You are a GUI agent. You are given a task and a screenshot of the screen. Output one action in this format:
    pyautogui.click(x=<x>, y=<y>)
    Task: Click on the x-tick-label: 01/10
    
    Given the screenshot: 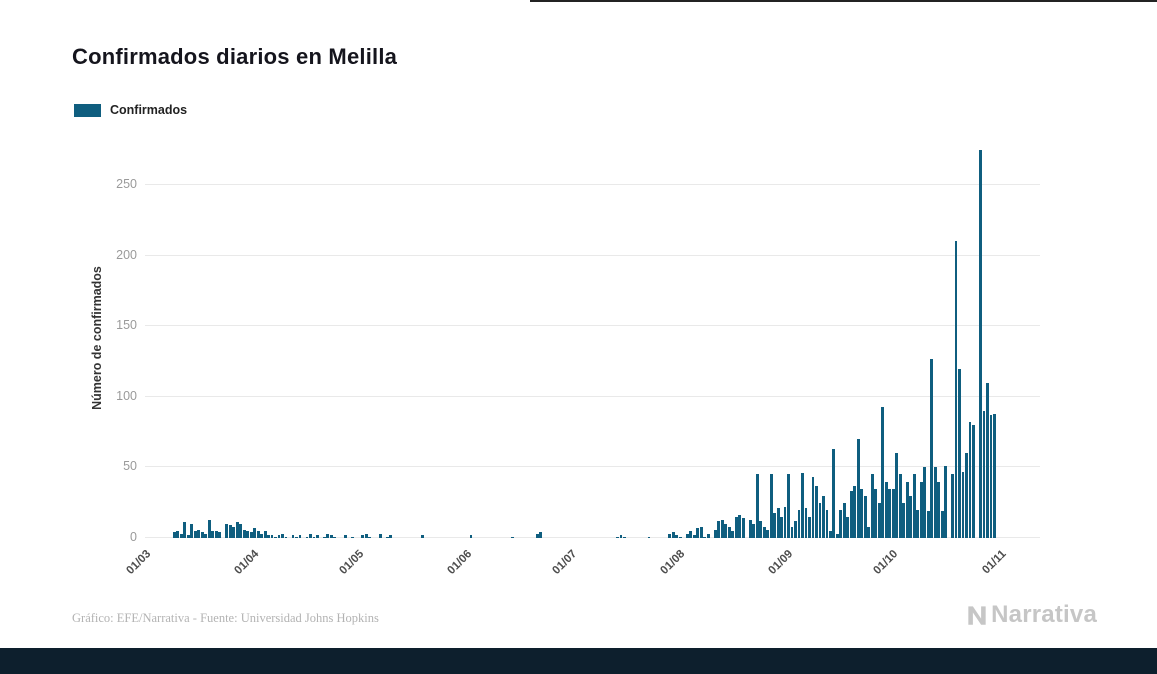 What is the action you would take?
    pyautogui.click(x=886, y=562)
    